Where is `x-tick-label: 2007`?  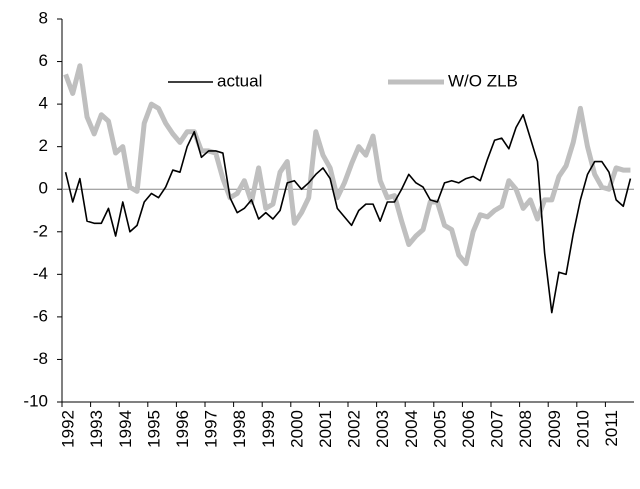 x-tick-label: 2007 is located at coordinates (497, 429).